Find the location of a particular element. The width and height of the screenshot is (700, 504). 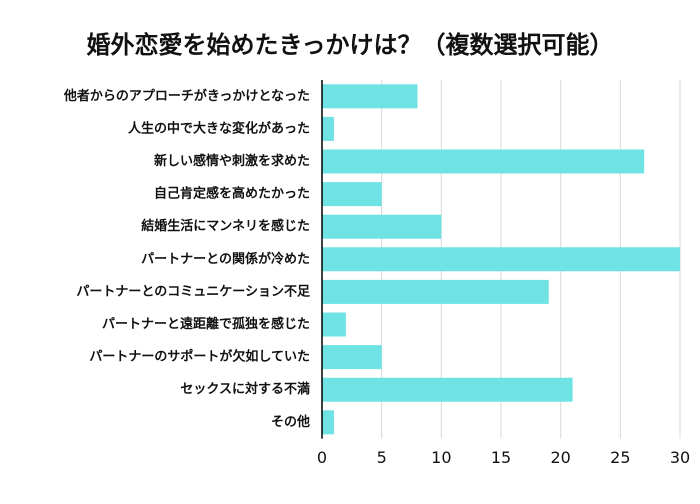

category-label-3: 自己肯定感を高めたかった is located at coordinates (232, 194).